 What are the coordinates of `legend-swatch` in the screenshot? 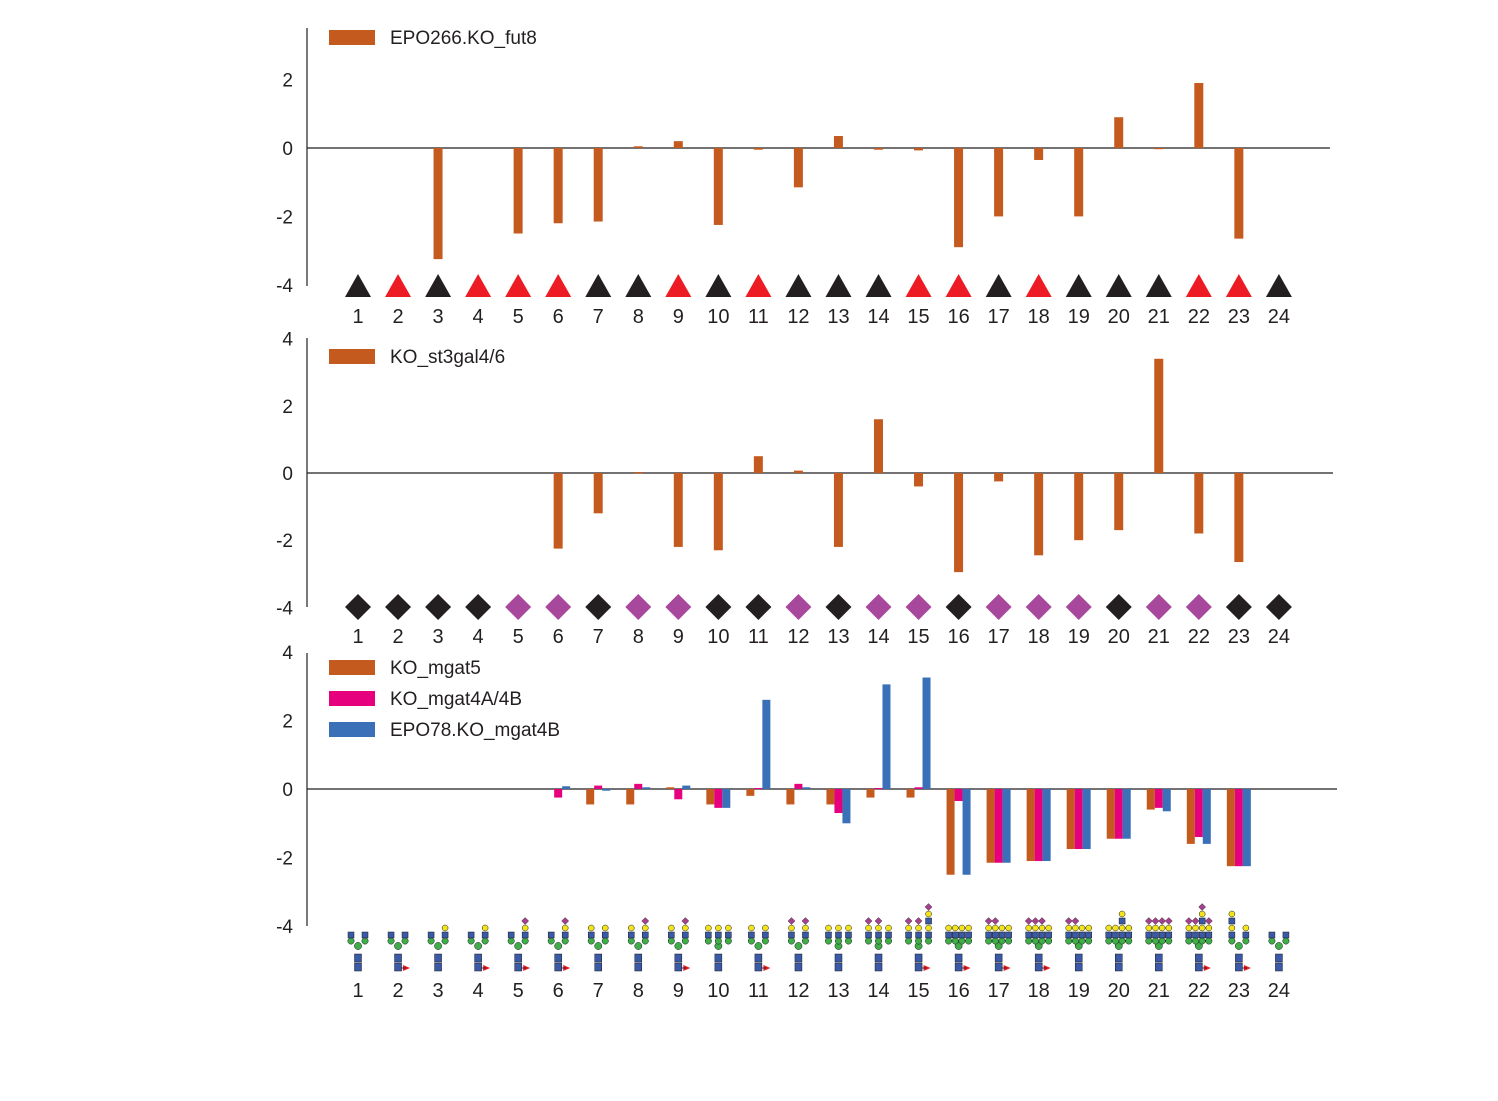 It's located at (352, 698).